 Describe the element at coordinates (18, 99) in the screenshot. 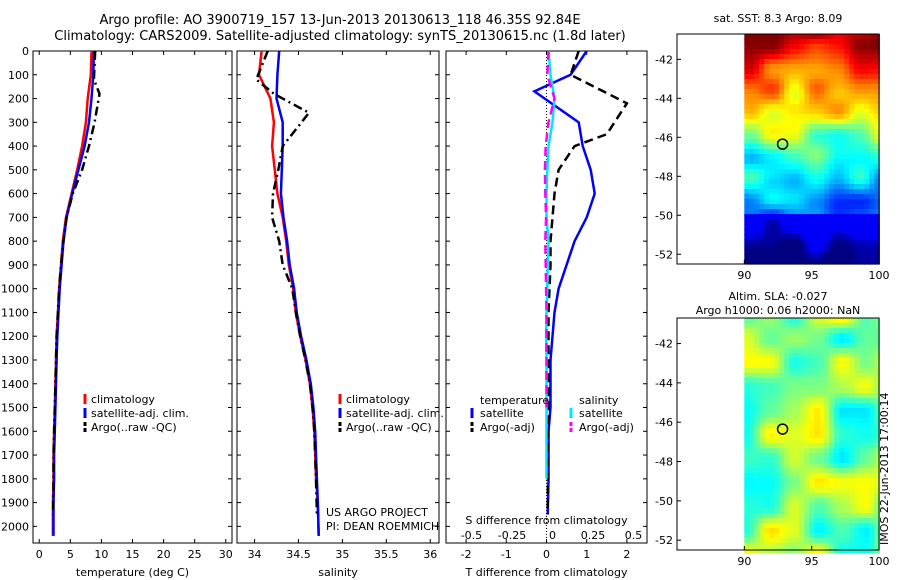

I see `depth-tick-label: 200` at that location.